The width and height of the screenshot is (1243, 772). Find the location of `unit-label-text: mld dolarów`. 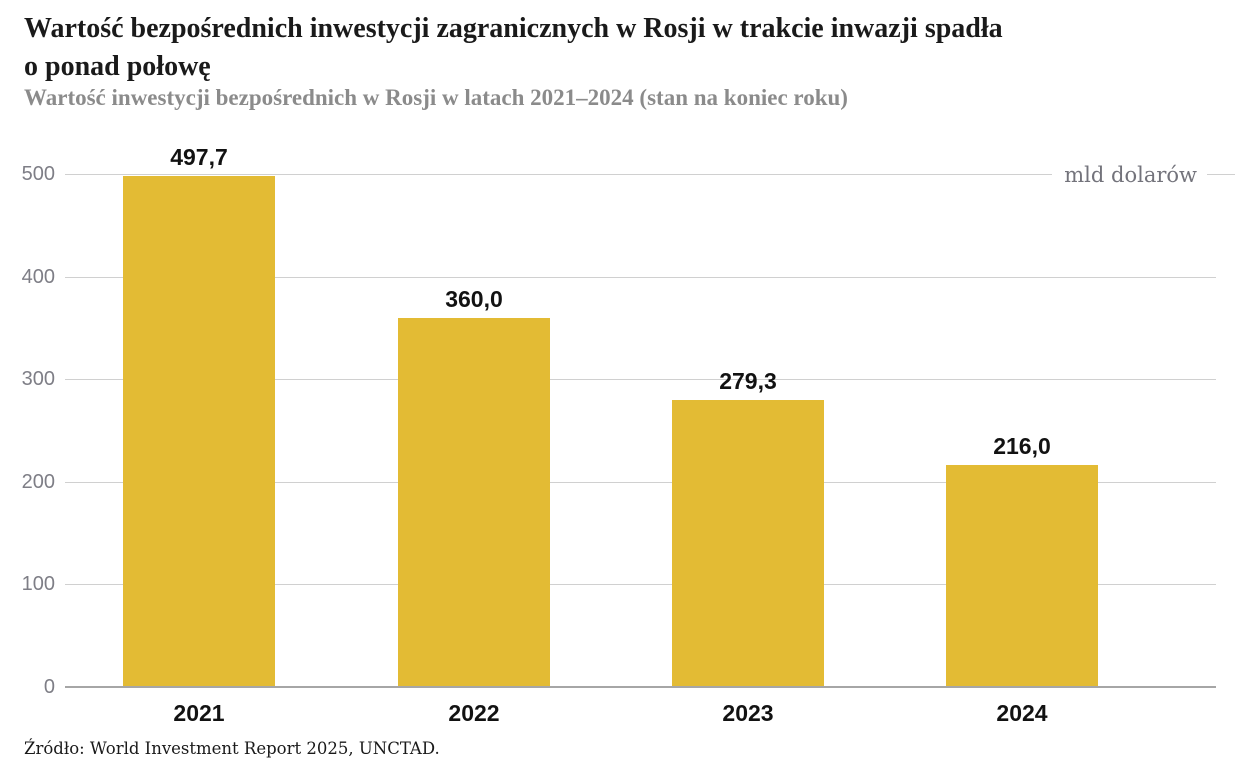

unit-label-text: mld dolarów is located at coordinates (1130, 174).